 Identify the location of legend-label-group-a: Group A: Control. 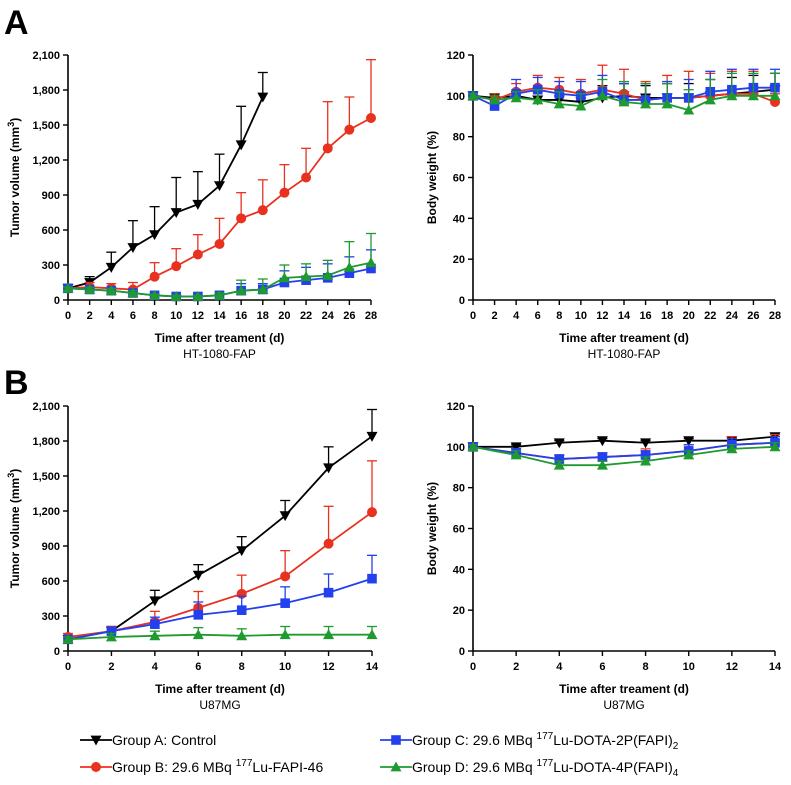
(164, 740).